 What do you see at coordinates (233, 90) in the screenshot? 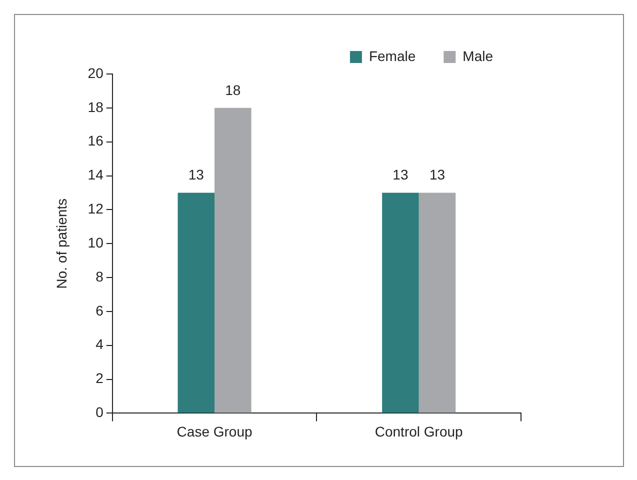
I see `data-label: 18` at bounding box center [233, 90].